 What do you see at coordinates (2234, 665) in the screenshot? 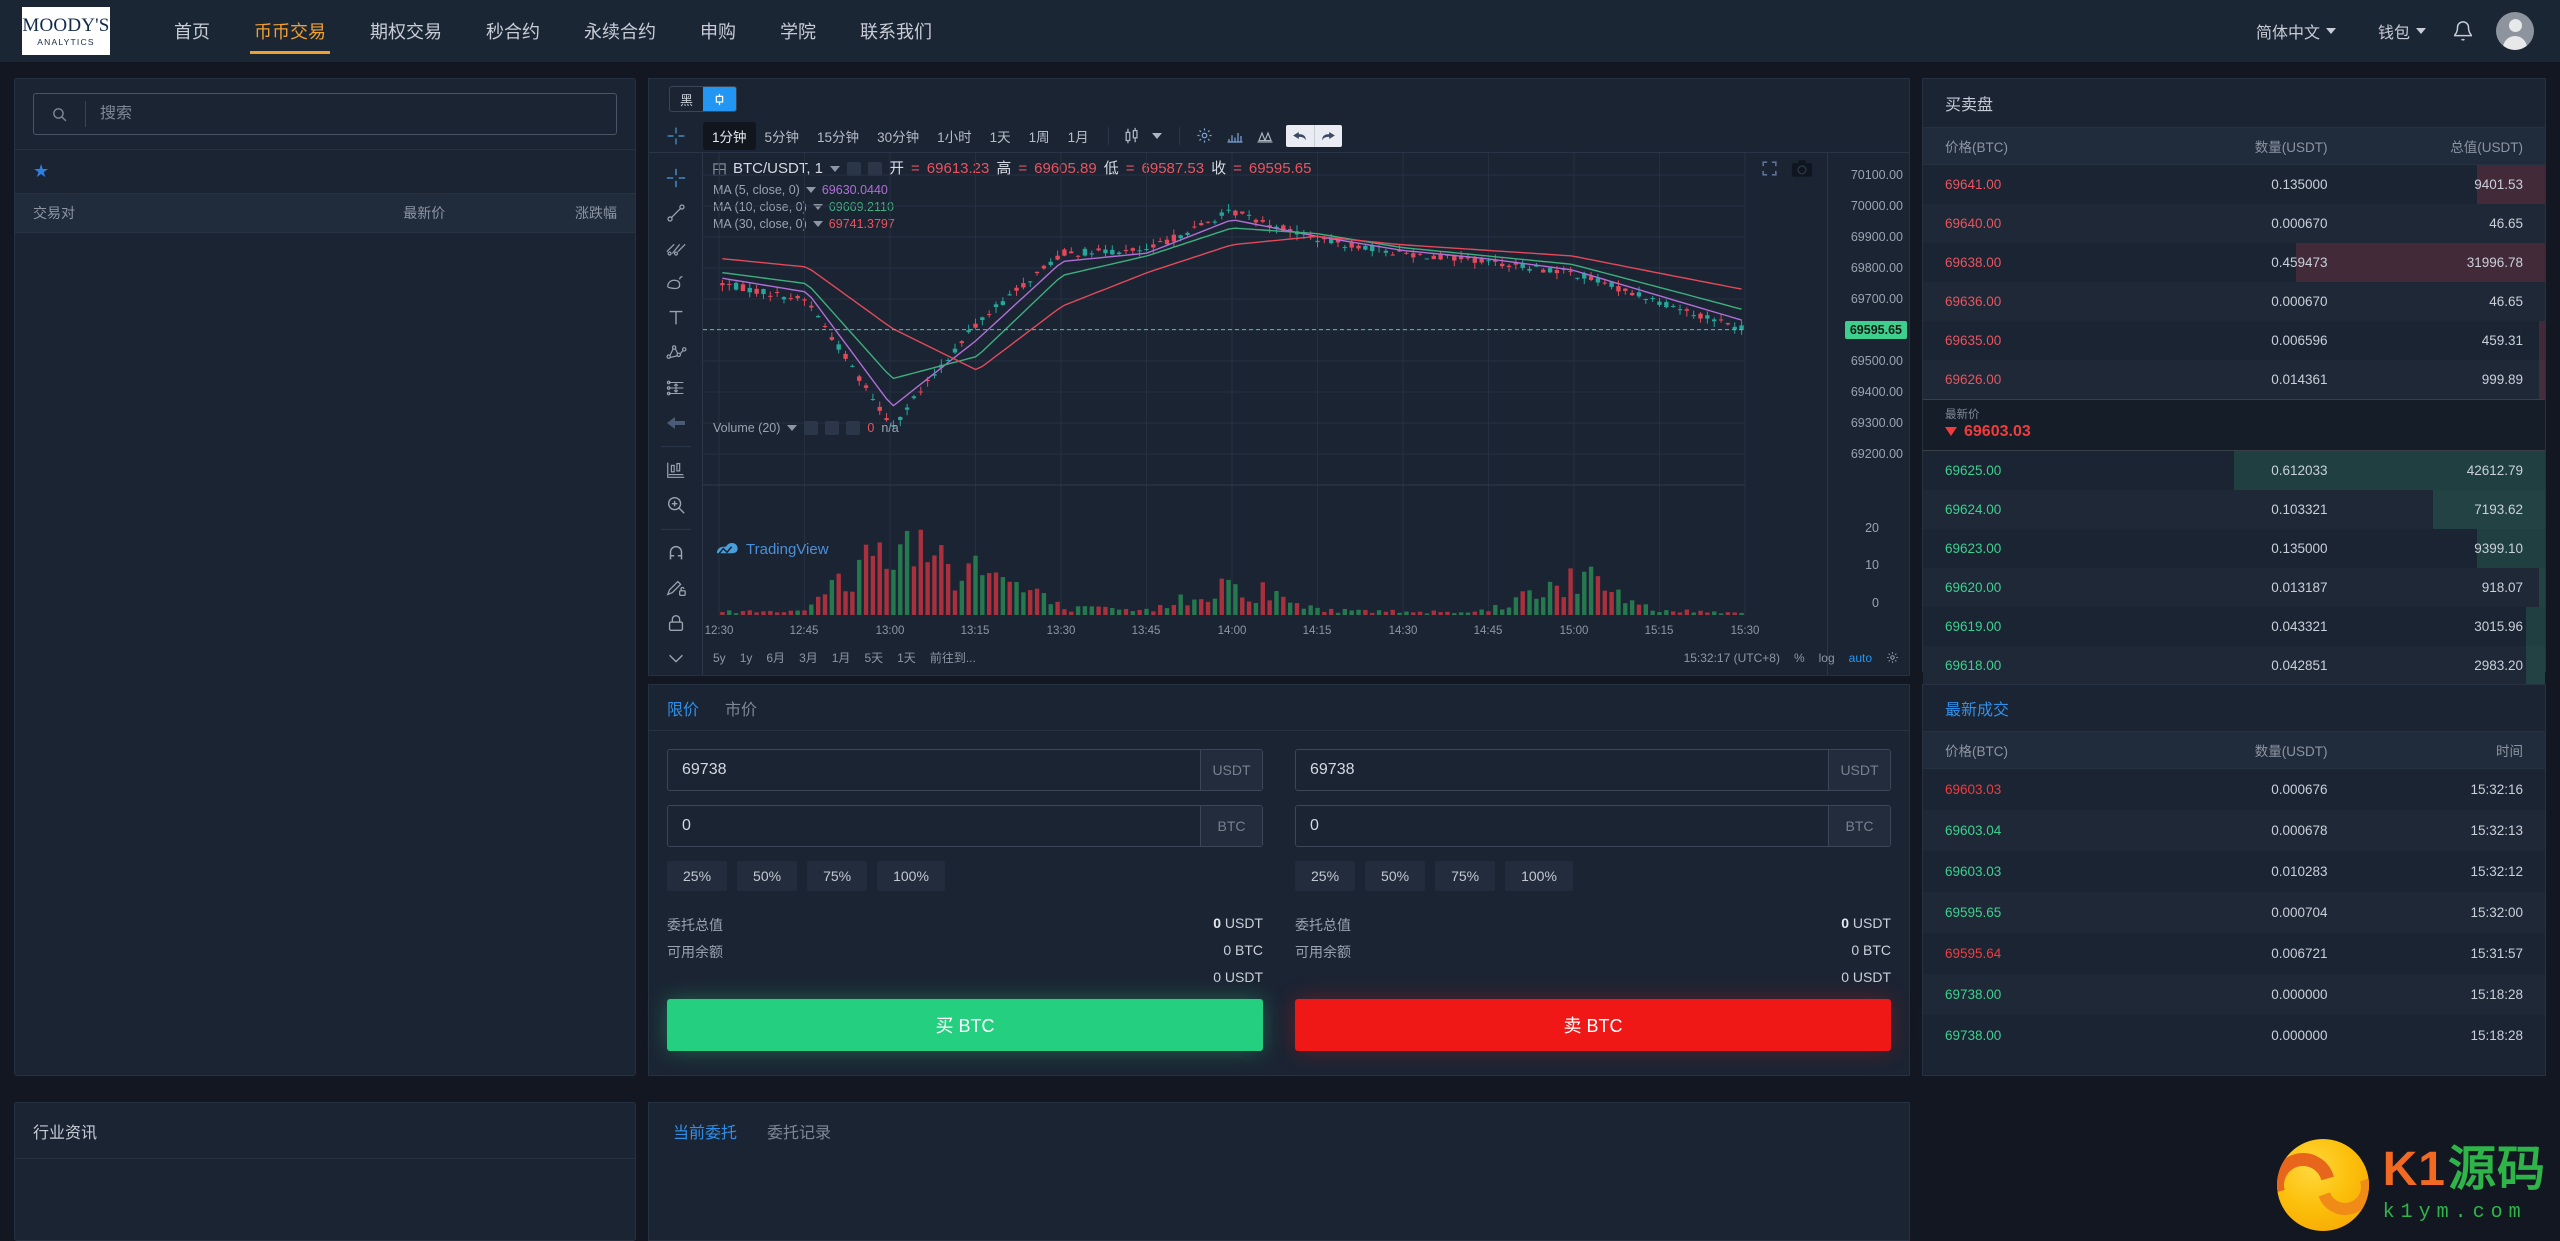
I see `orderbook-bid-row: 69618.00 0.042851 2983.20` at bounding box center [2234, 665].